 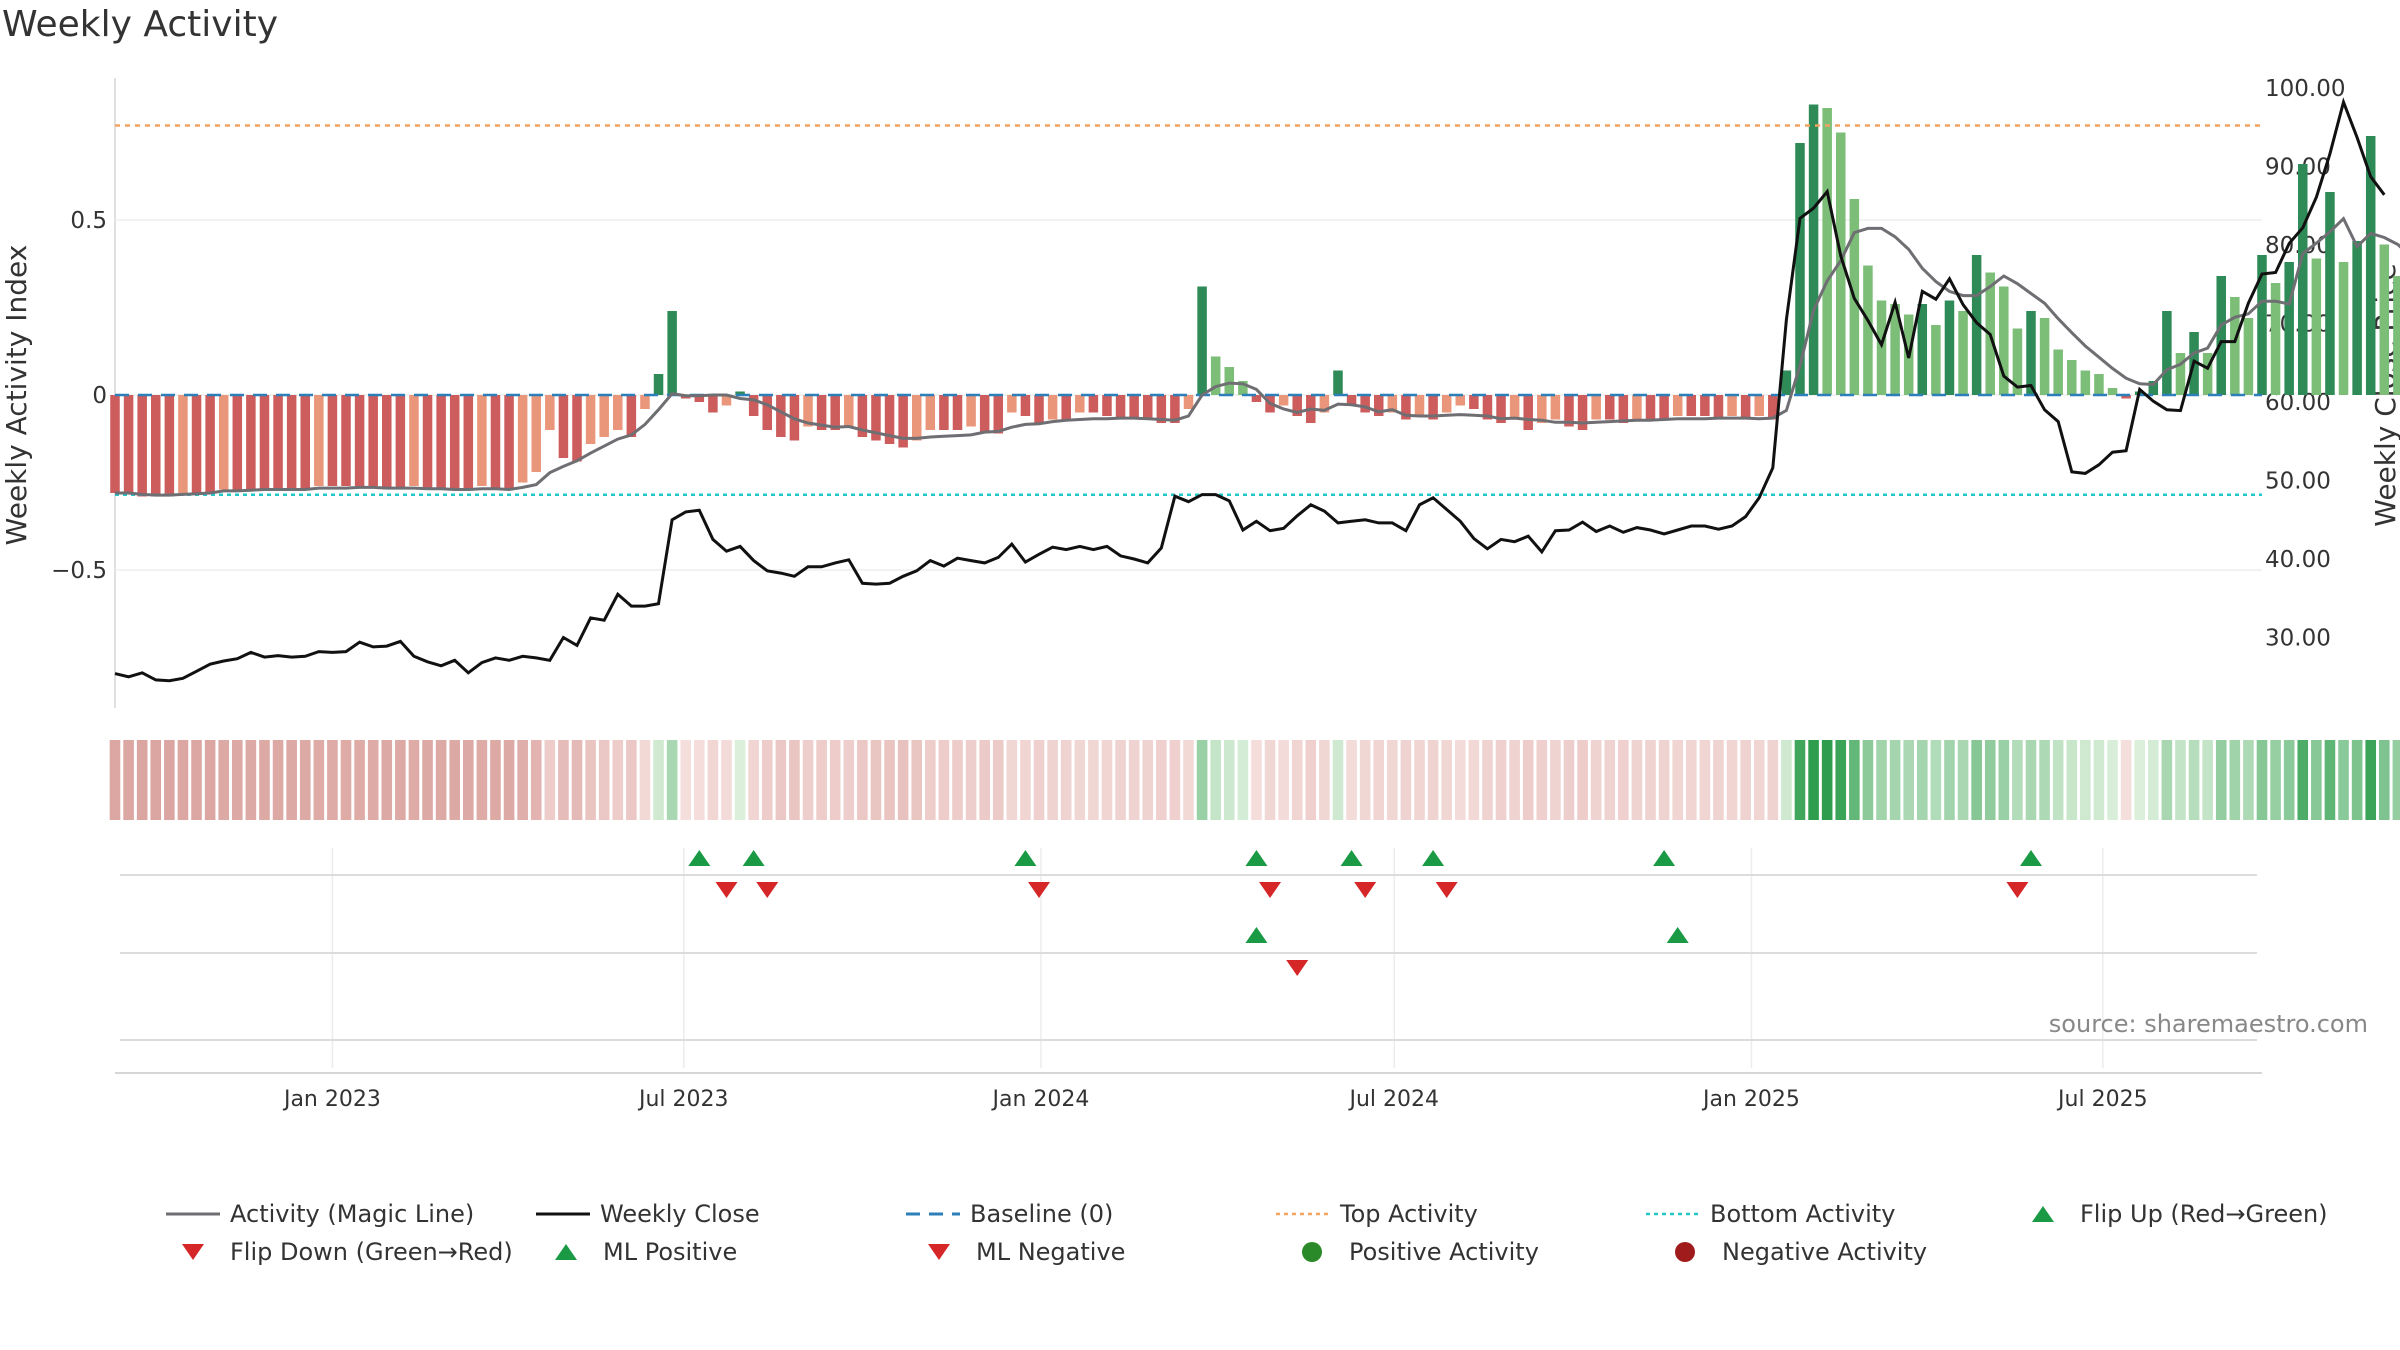 I want to click on legend-item: Negative Activity, so click(x=1838, y=1252).